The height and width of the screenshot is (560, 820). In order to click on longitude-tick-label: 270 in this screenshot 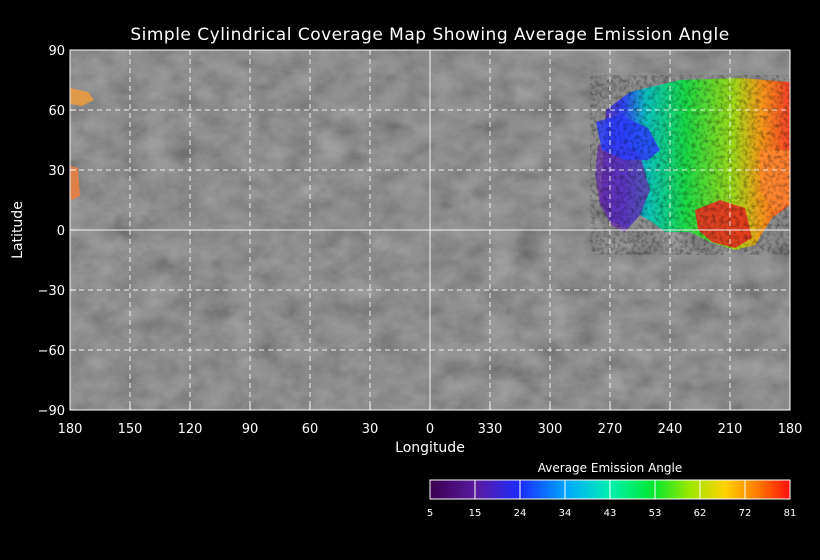, I will do `click(610, 429)`.